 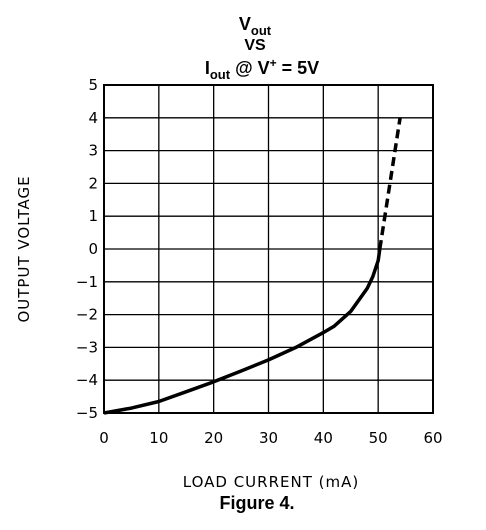 I want to click on y-tick-labels: 5 4 3 2 1 0 −1 −2 −3 −4 −5, so click(x=87, y=249).